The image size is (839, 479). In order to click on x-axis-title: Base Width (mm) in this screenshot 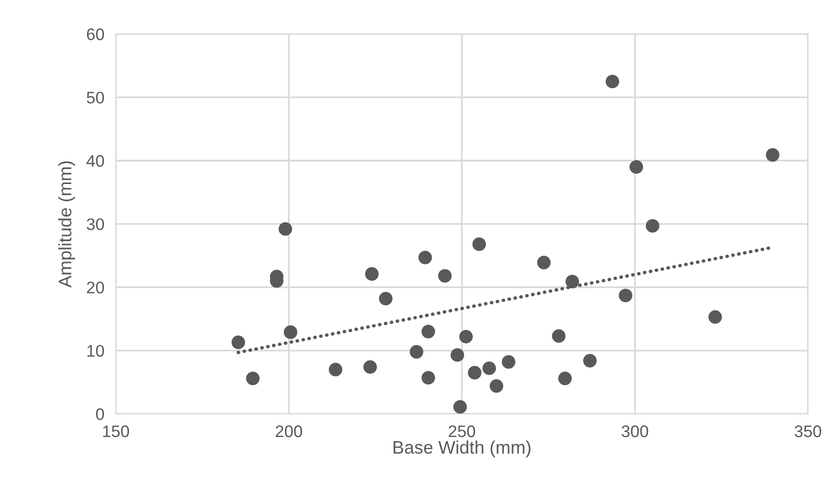, I will do `click(462, 449)`.